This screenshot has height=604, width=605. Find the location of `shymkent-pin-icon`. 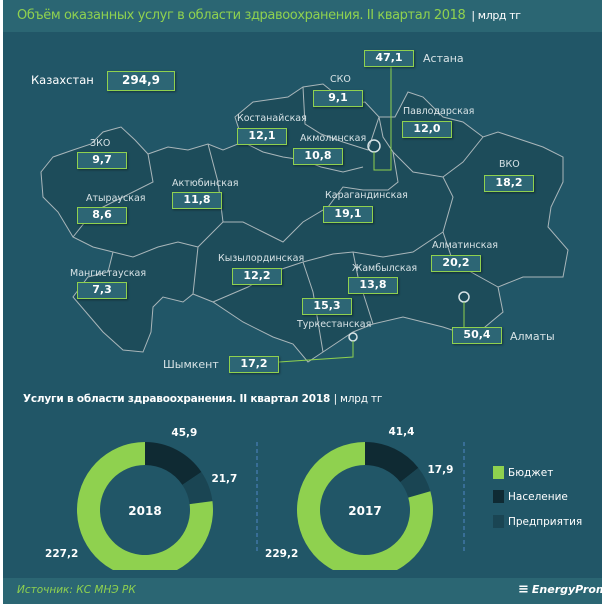

shymkent-pin-icon is located at coordinates (353, 337).